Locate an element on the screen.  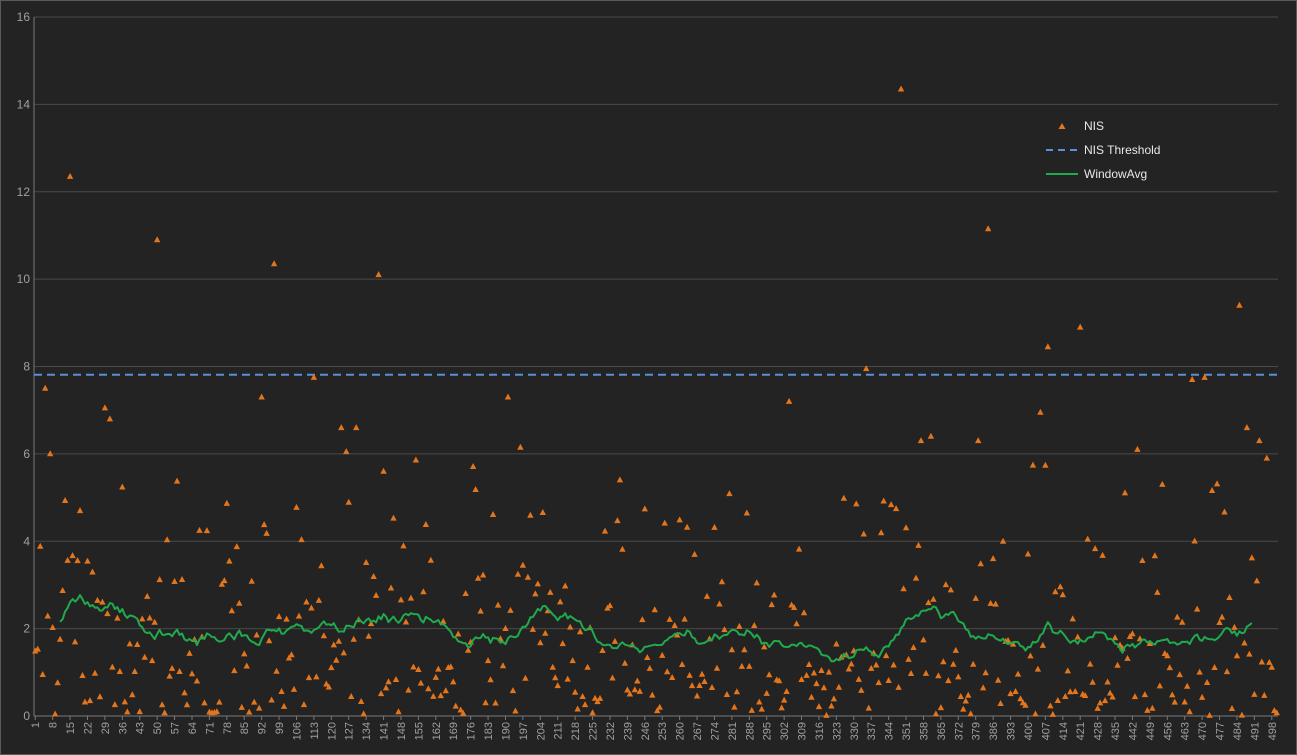
x-tick-label: 106 is located at coordinates (297, 731).